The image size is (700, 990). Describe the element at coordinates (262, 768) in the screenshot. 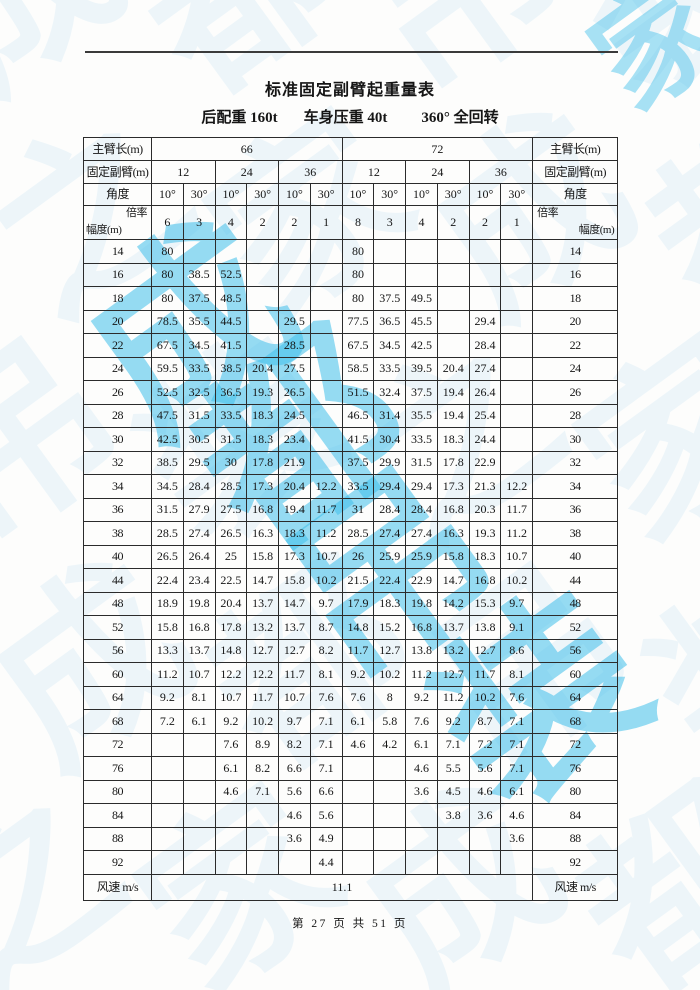

I see `capacity-cell: 8.2` at that location.